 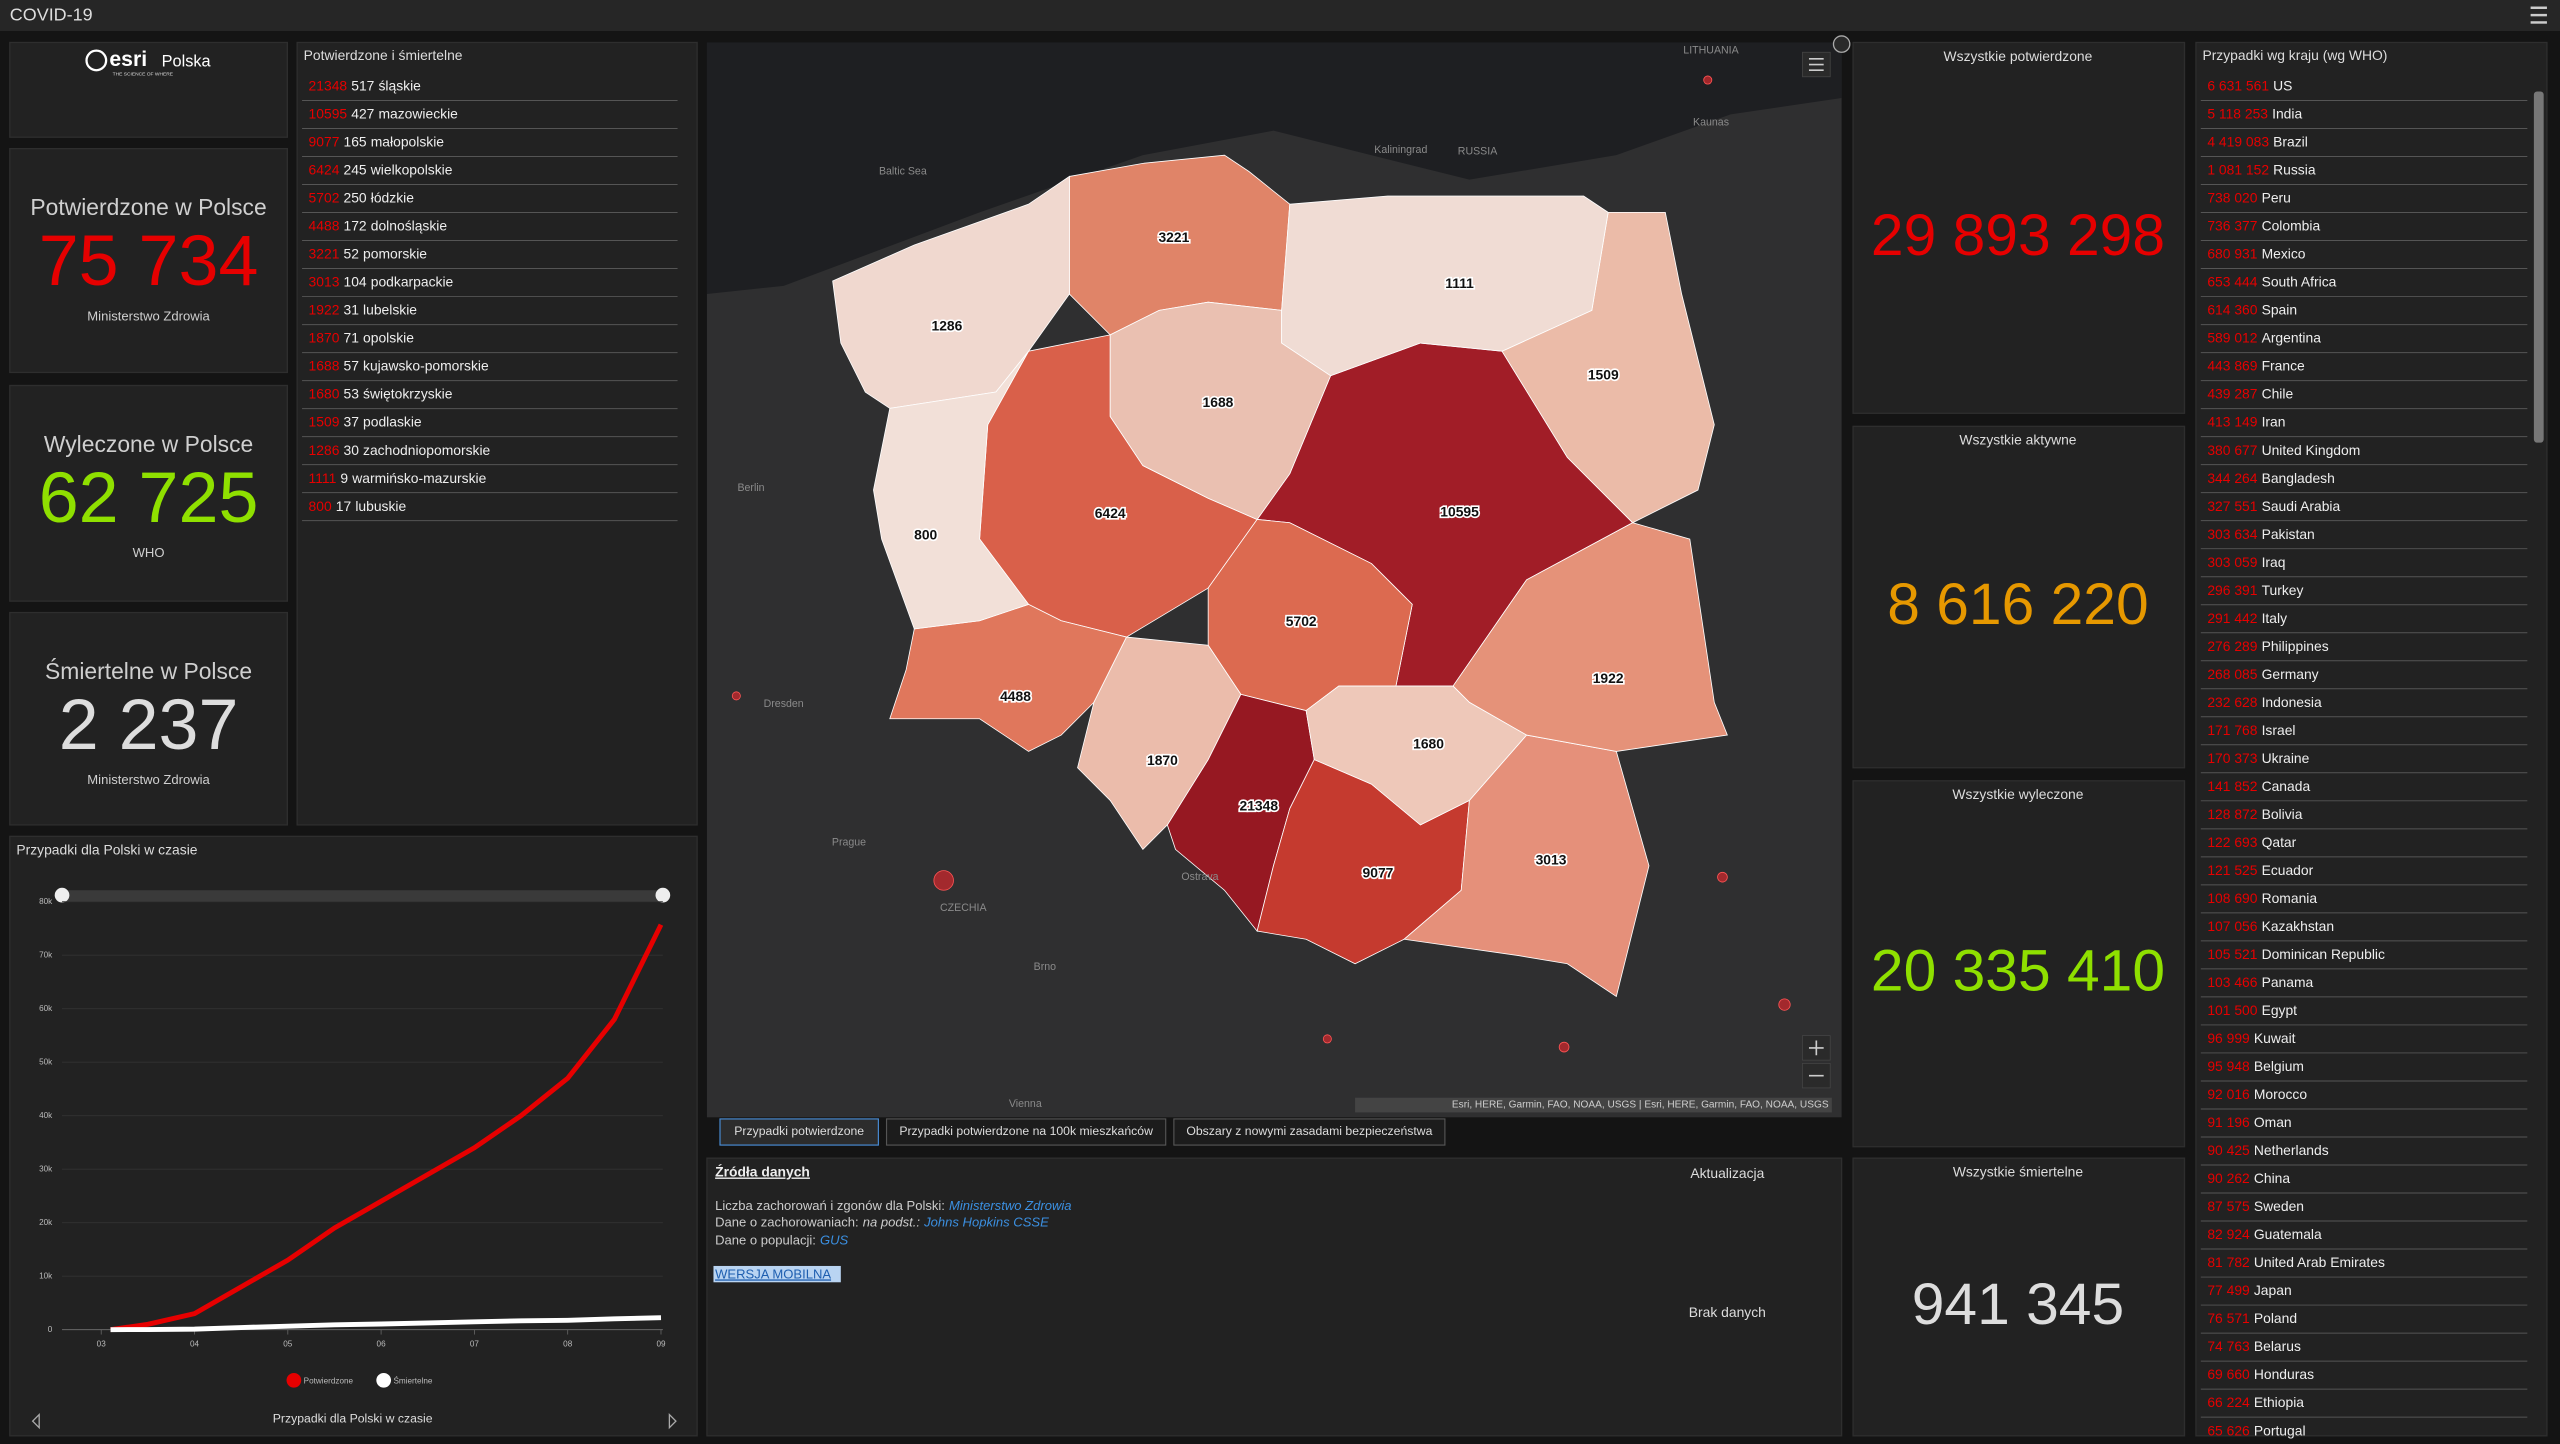 I want to click on list-row: 5 118 253 India, so click(x=2254, y=113).